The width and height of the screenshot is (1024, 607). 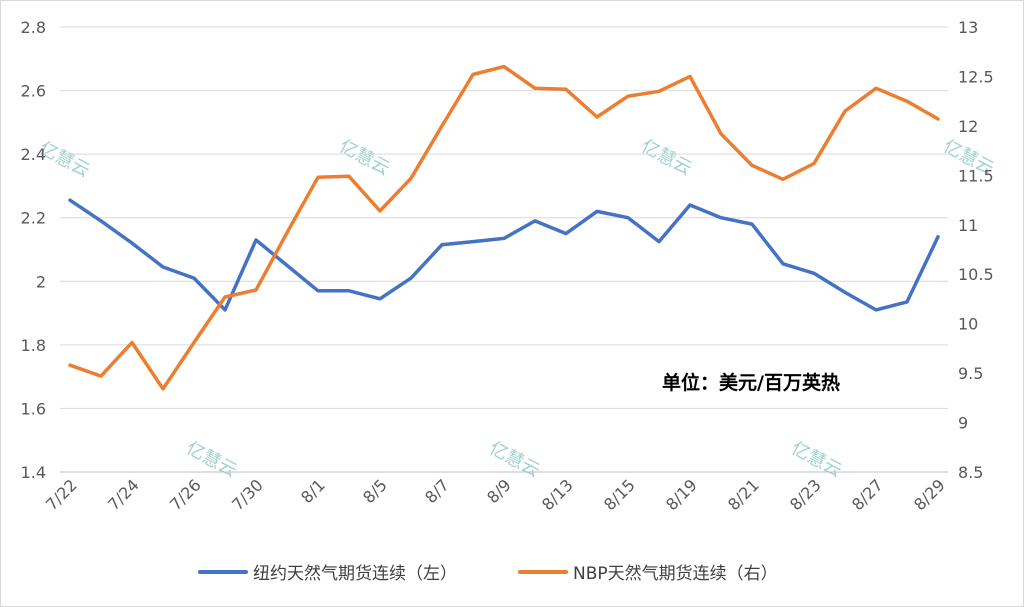 I want to click on y-right-tick-label: 10, so click(x=968, y=324).